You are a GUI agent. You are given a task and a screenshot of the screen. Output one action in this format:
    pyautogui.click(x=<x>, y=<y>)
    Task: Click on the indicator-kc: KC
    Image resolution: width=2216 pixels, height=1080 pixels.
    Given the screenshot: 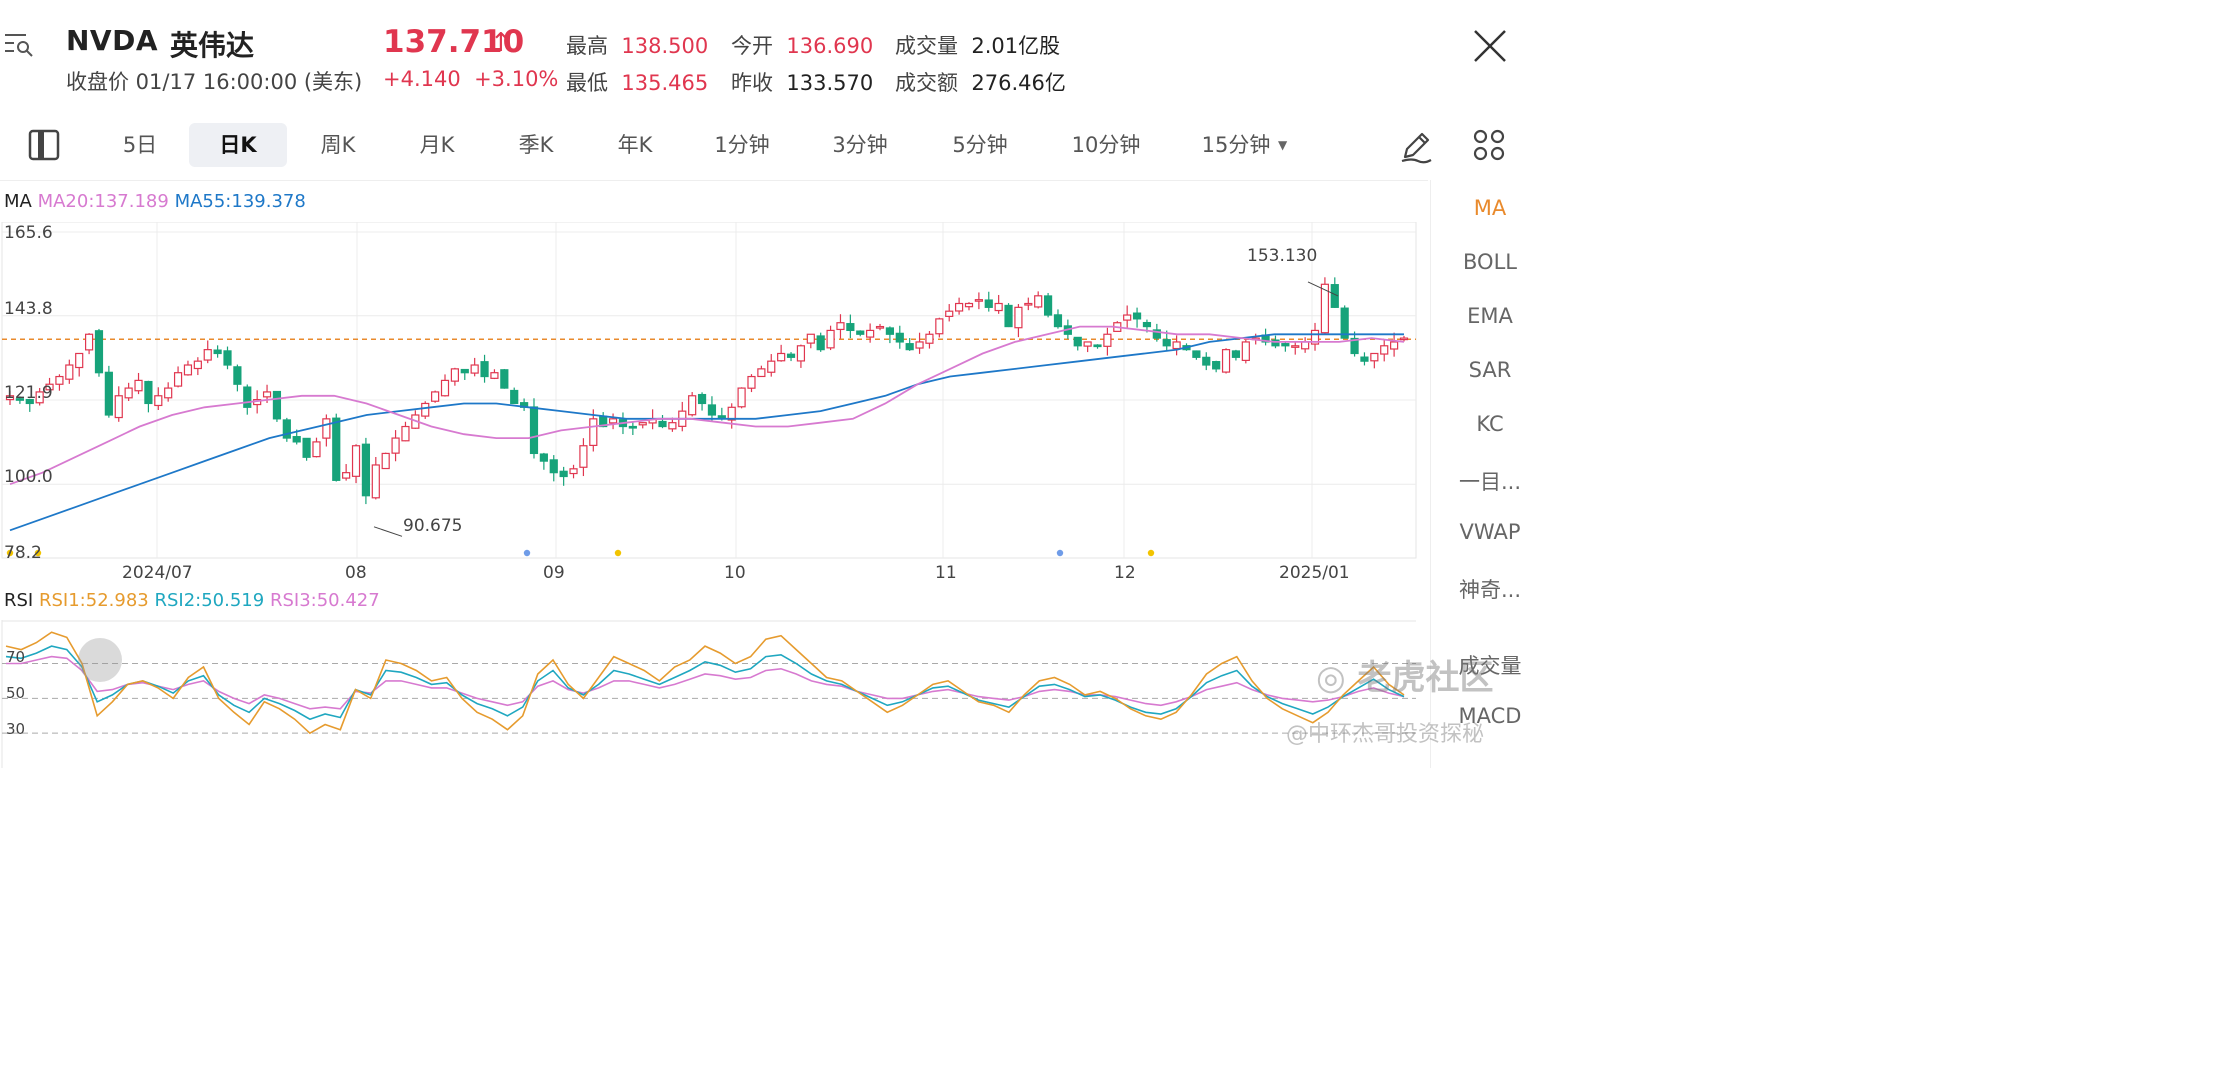 What is the action you would take?
    pyautogui.click(x=1490, y=424)
    